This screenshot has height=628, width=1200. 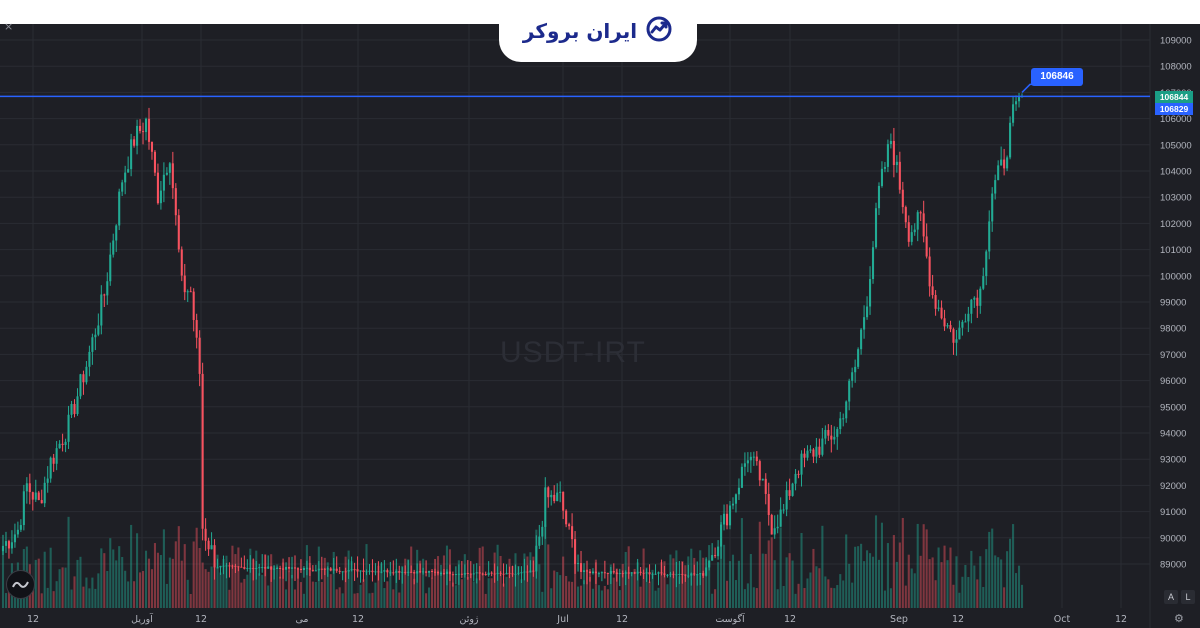 What do you see at coordinates (1176, 198) in the screenshot?
I see `y-tick-label: 103000` at bounding box center [1176, 198].